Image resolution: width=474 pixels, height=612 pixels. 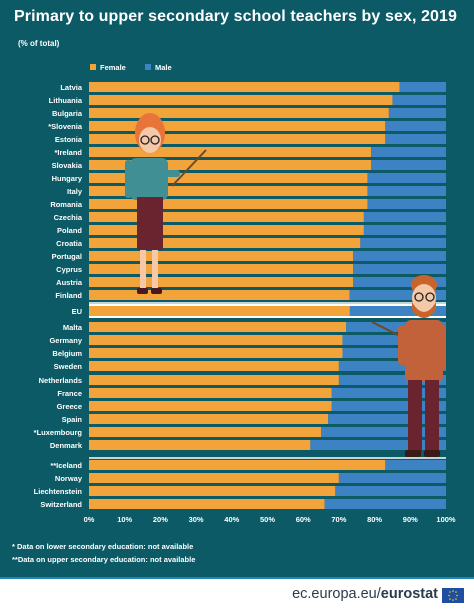 What do you see at coordinates (69, 230) in the screenshot?
I see `category-label: Poland` at bounding box center [69, 230].